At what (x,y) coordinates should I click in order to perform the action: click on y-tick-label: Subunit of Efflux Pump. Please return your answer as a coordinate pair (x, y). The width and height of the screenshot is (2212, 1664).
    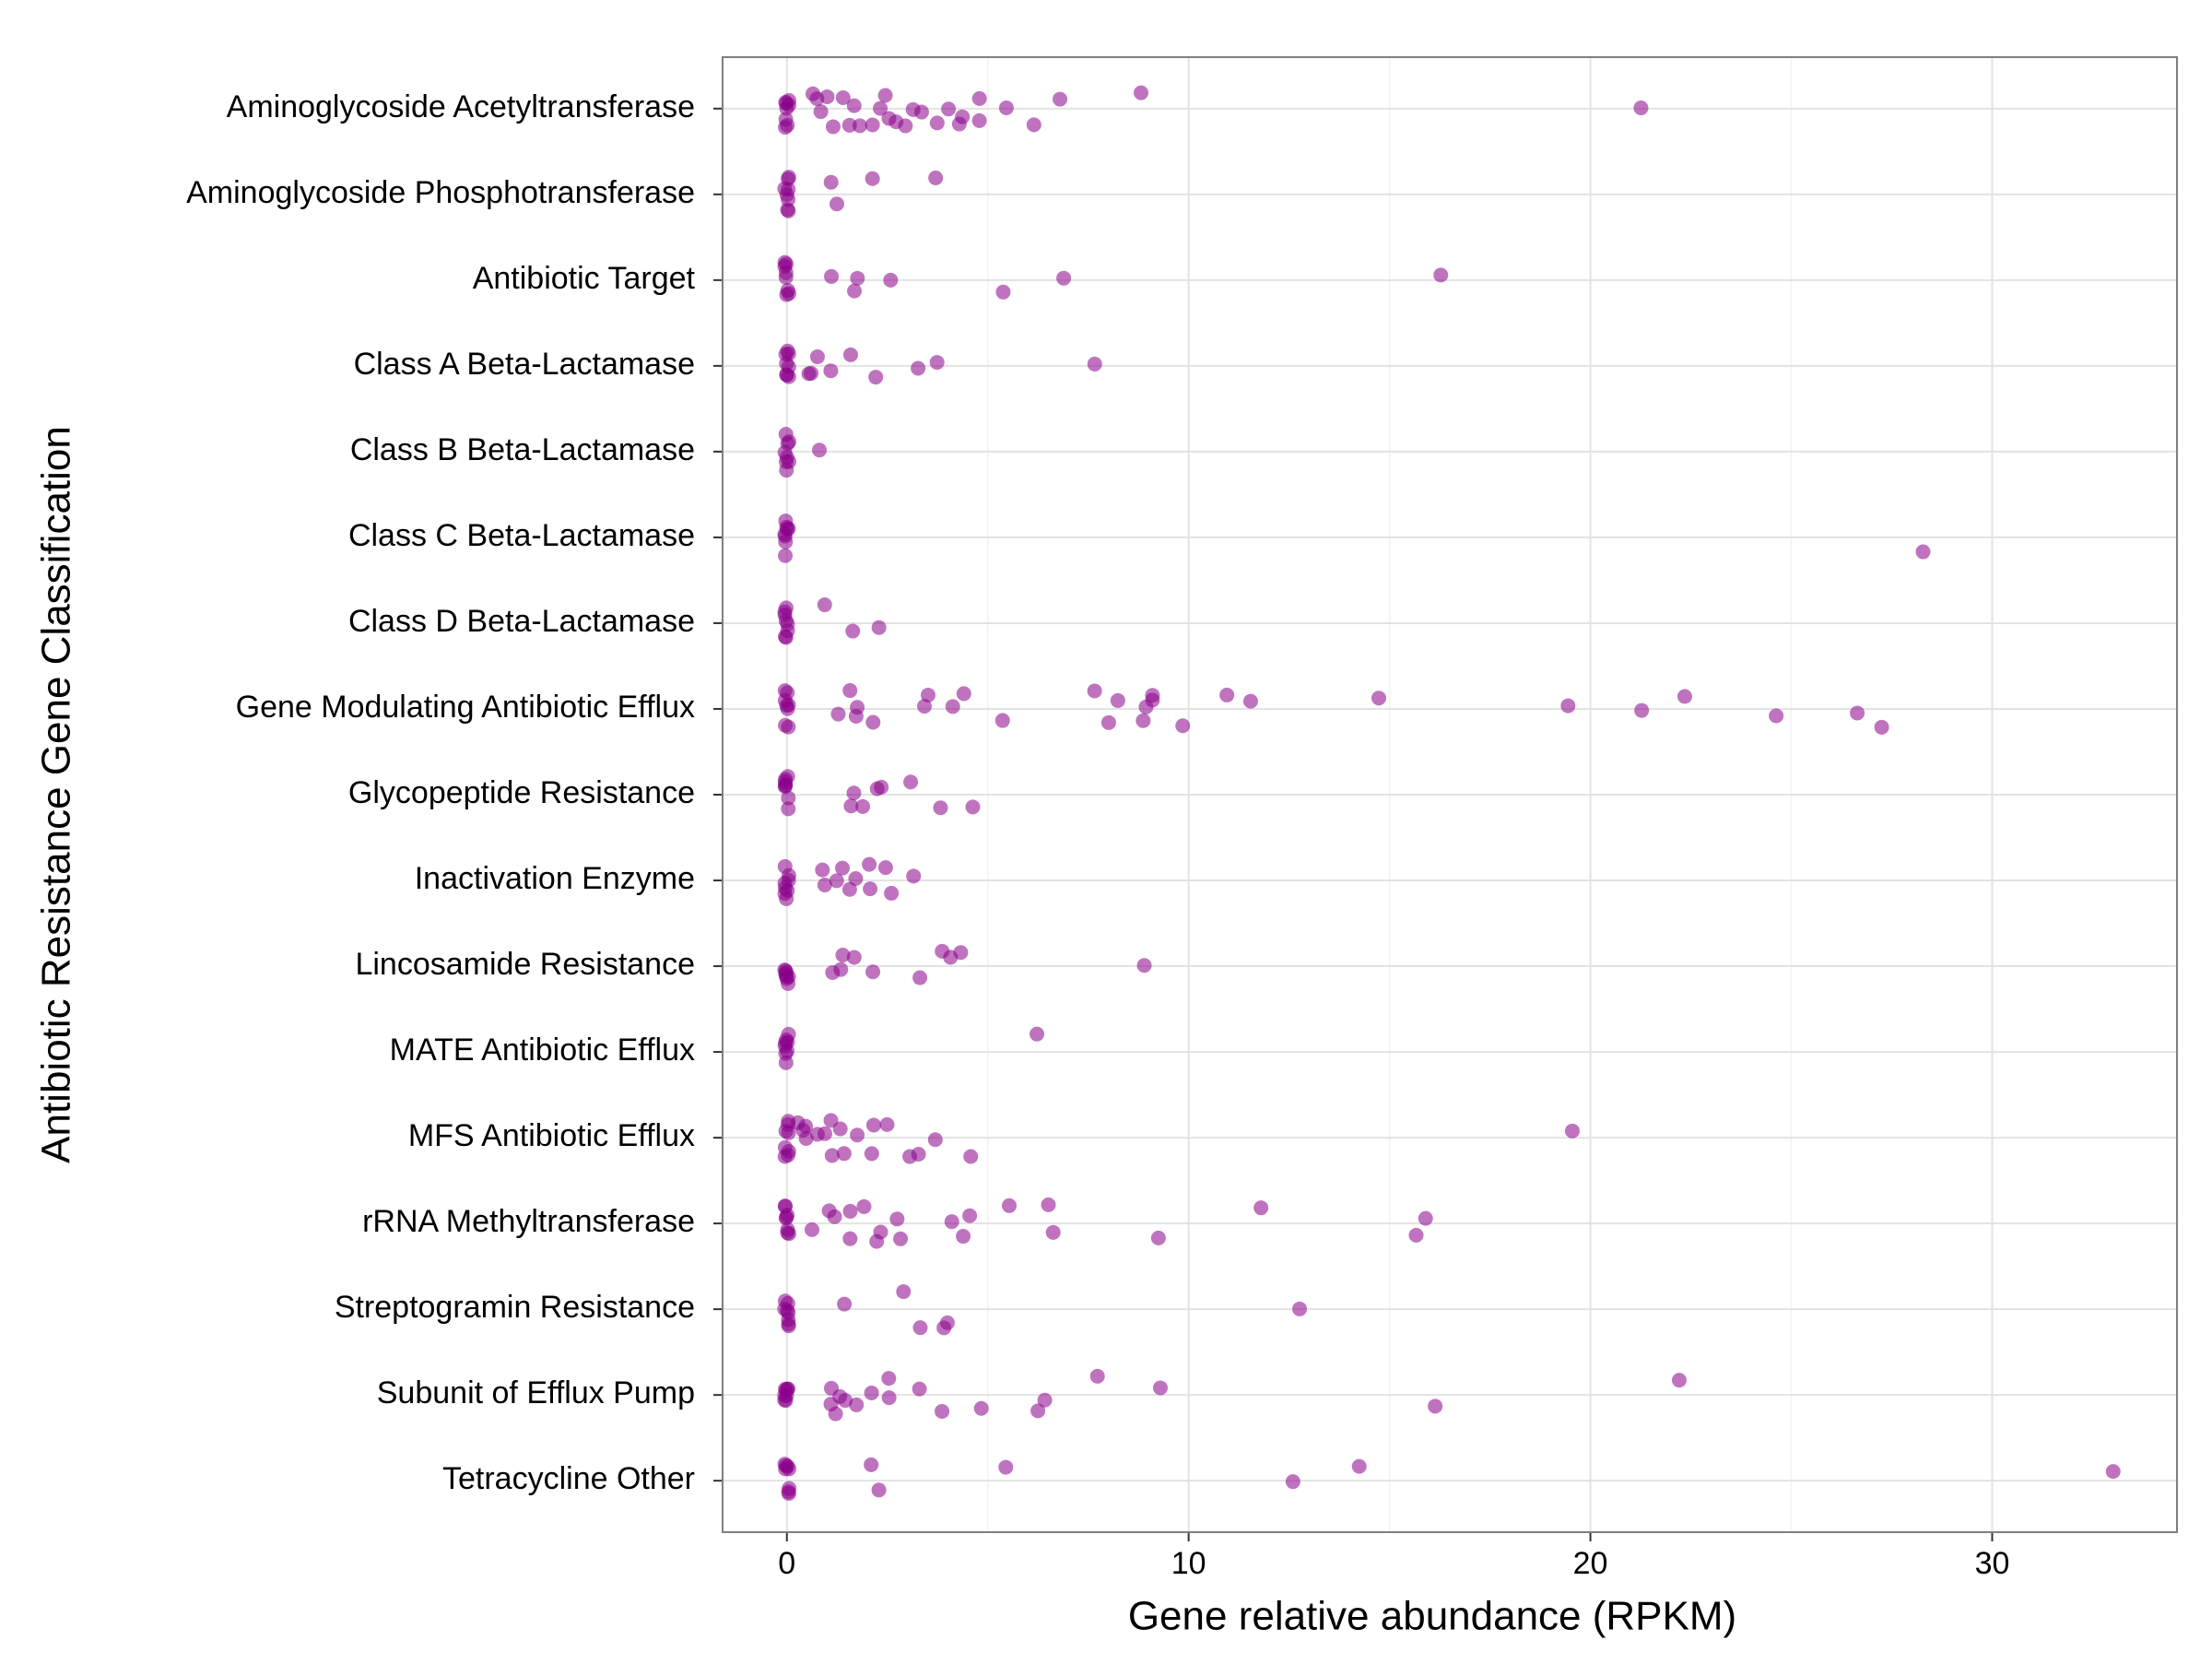
    Looking at the image, I should click on (536, 1392).